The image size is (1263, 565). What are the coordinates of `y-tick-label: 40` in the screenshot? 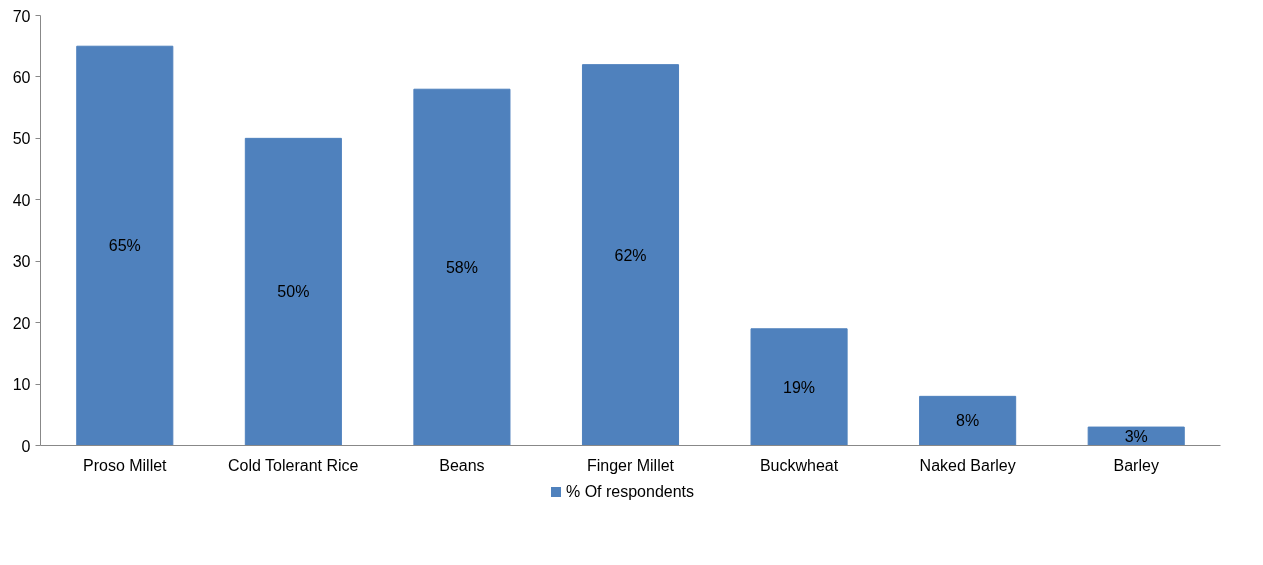 It's located at (21, 200).